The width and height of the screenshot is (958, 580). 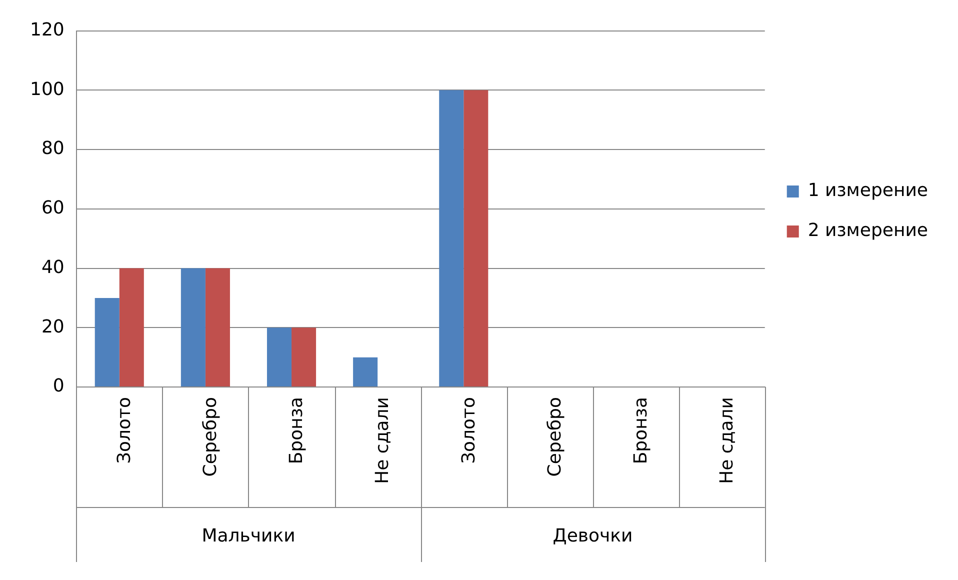 I want to click on text: Мальчики, so click(x=249, y=536).